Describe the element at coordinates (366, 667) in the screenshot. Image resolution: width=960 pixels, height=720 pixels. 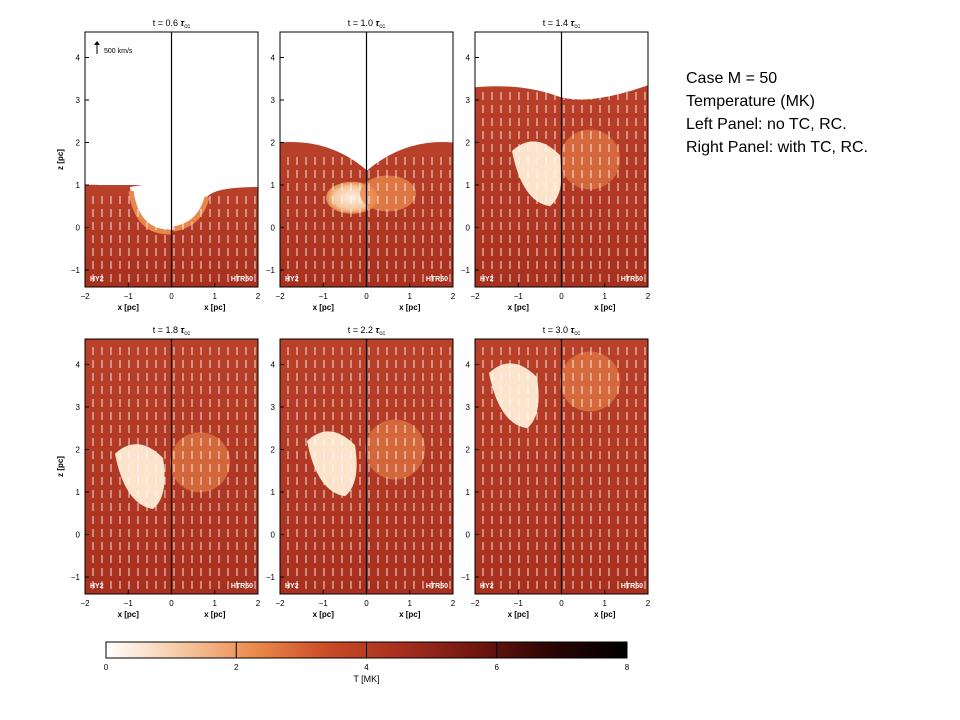
I see `colorbar-tick-label: 4` at that location.